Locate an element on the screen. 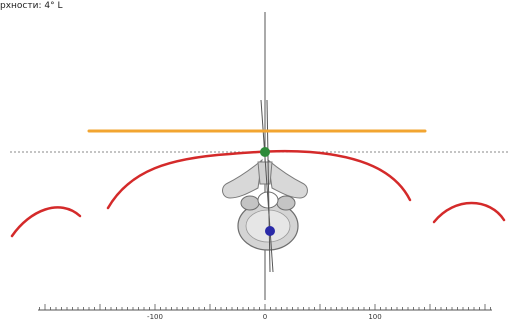  vertebra-axis-line-b is located at coordinates (268, 186).